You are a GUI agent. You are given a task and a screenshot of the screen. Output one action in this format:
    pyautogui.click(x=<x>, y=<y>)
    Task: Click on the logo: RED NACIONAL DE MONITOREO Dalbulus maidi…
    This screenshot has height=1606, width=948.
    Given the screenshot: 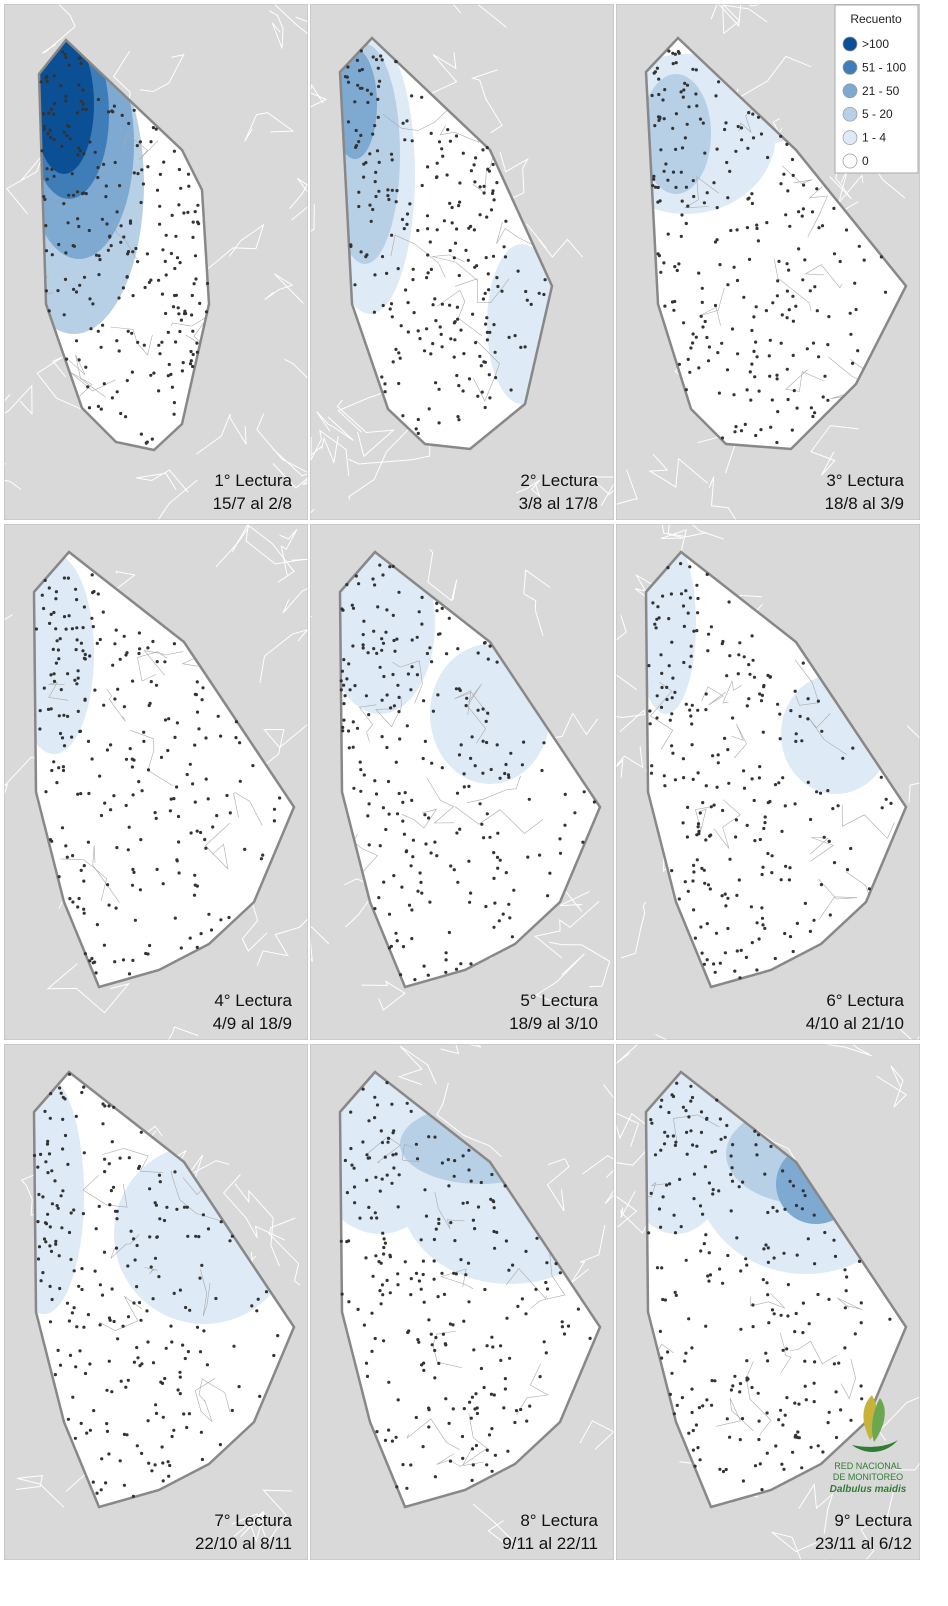 What is the action you would take?
    pyautogui.click(x=868, y=1445)
    